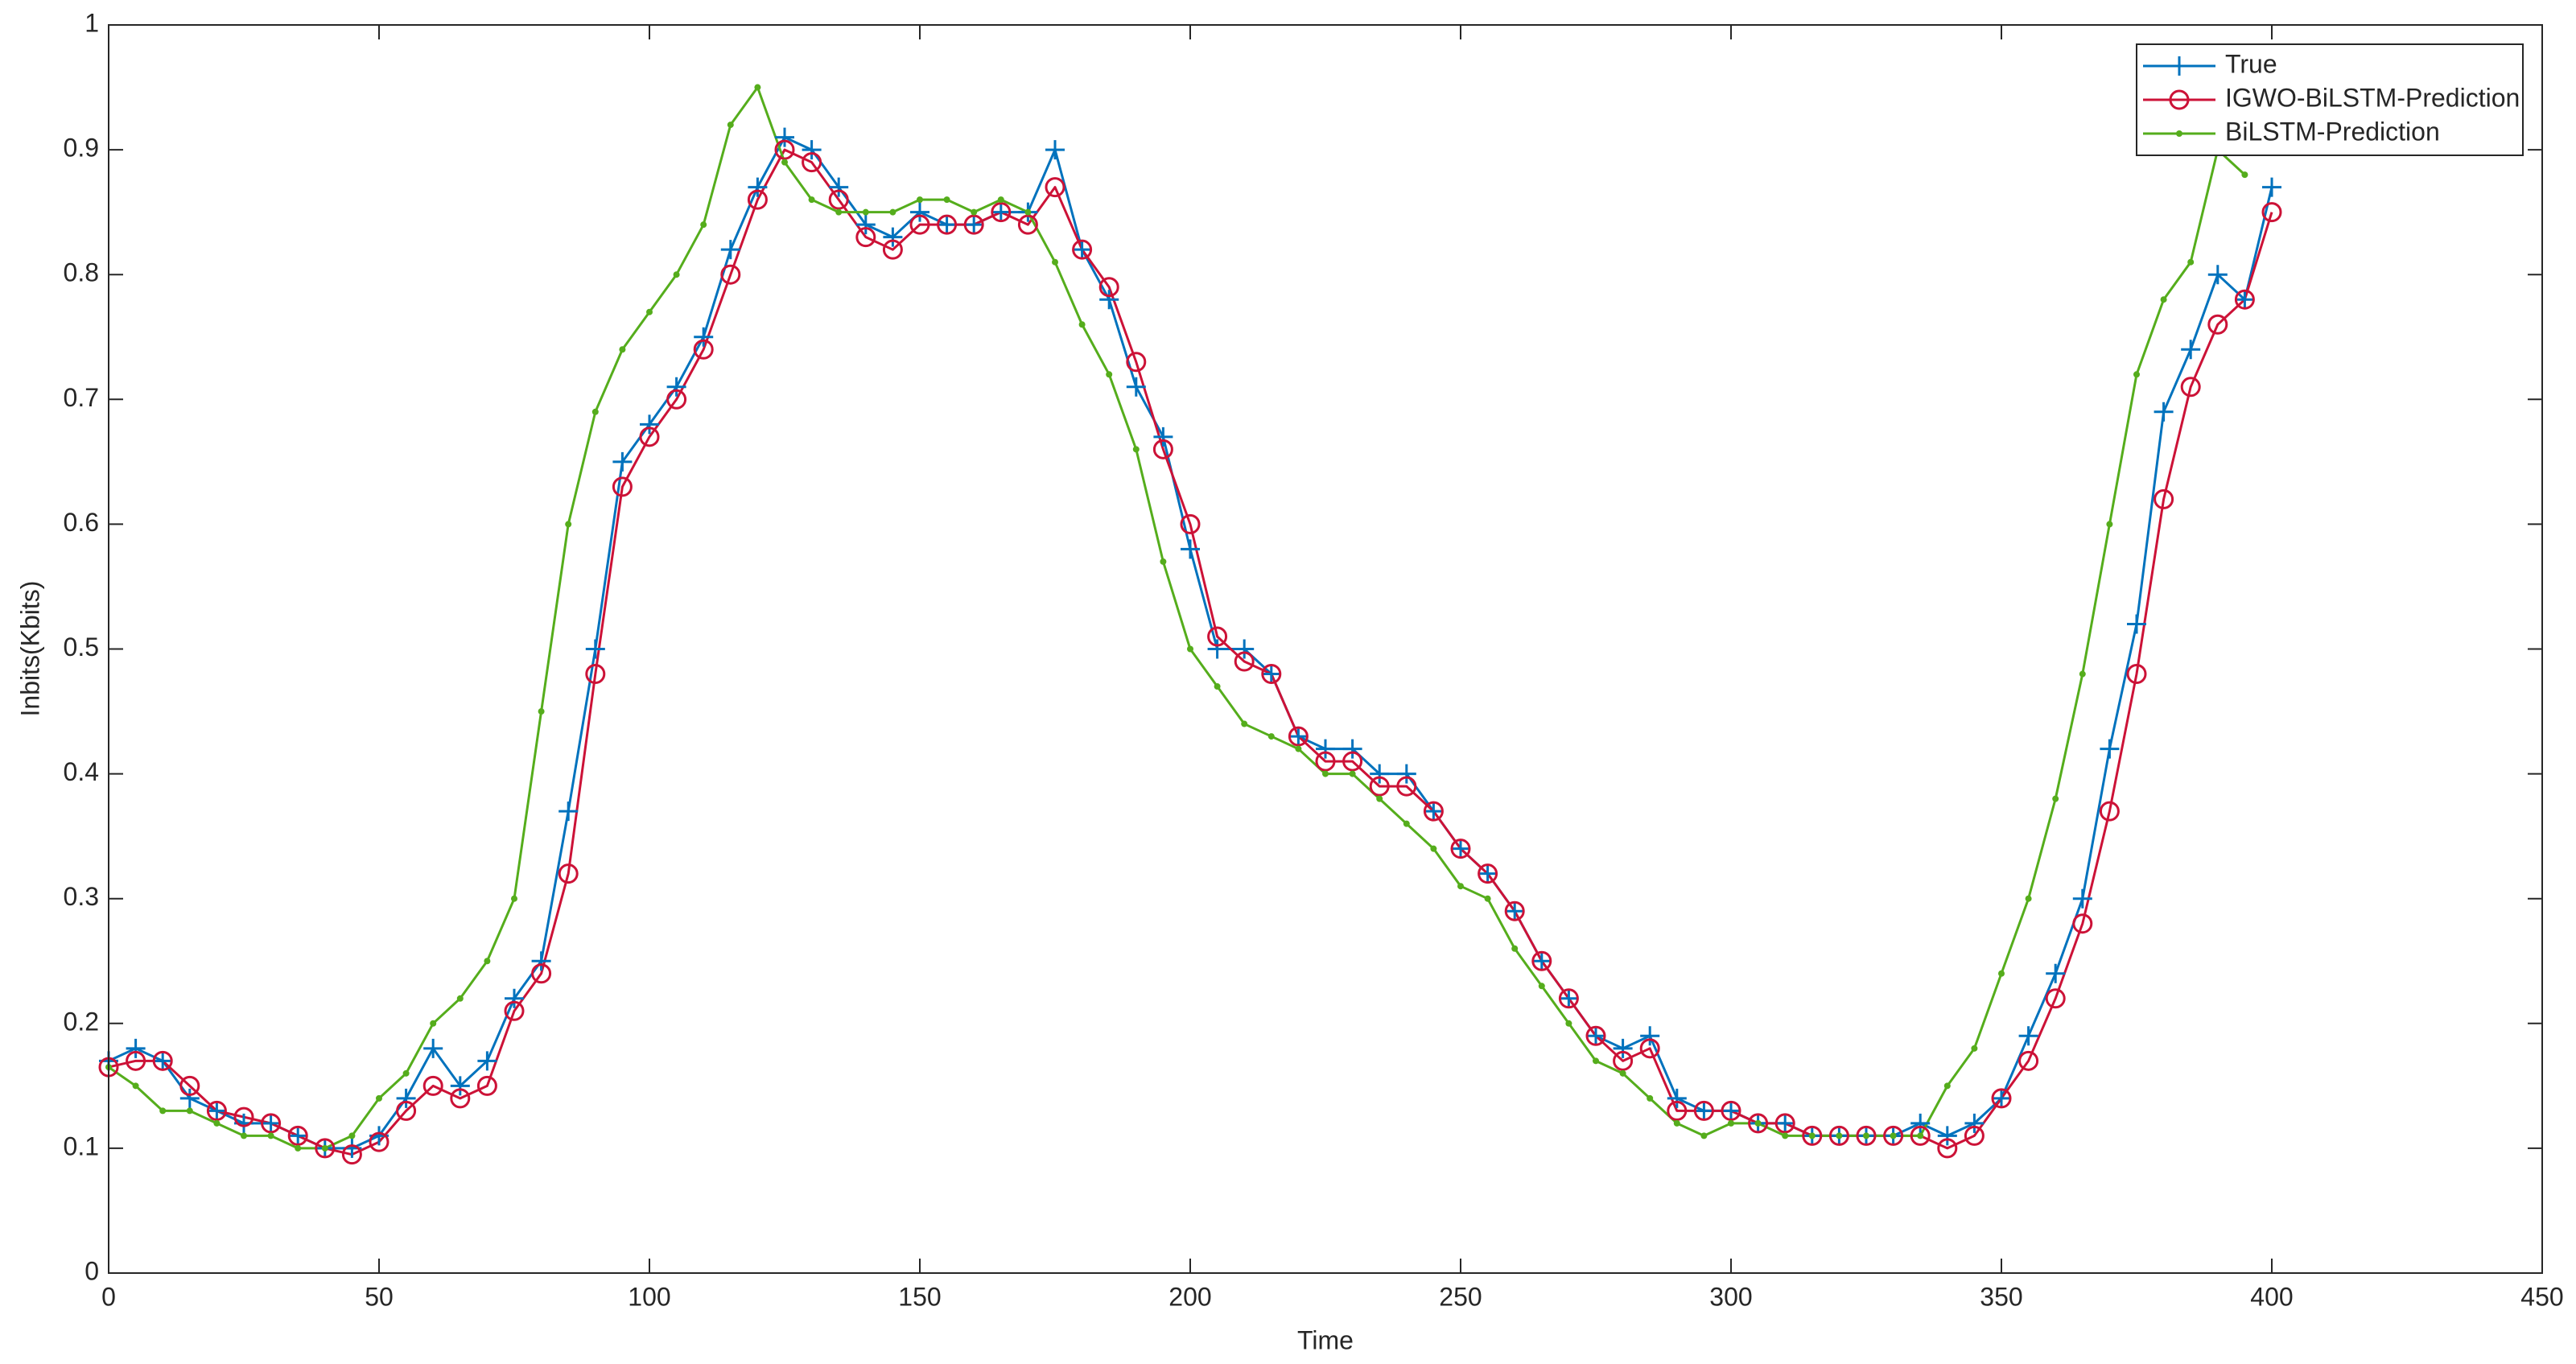 This screenshot has height=1364, width=2576. I want to click on legend-label: True, so click(2251, 63).